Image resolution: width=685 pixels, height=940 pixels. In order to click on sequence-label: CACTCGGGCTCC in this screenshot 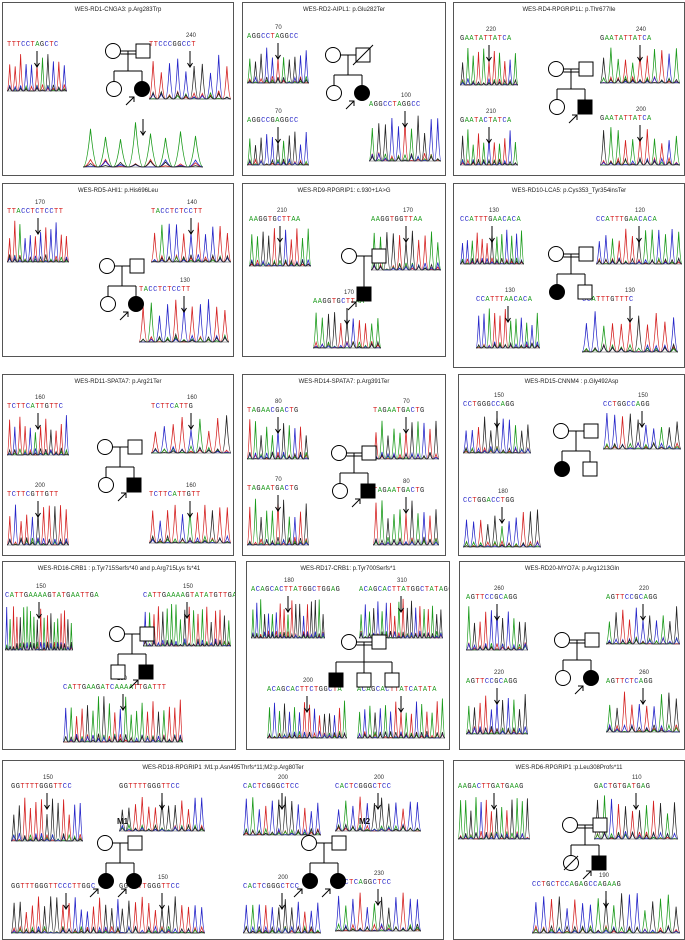, I will do `click(271, 887)`.